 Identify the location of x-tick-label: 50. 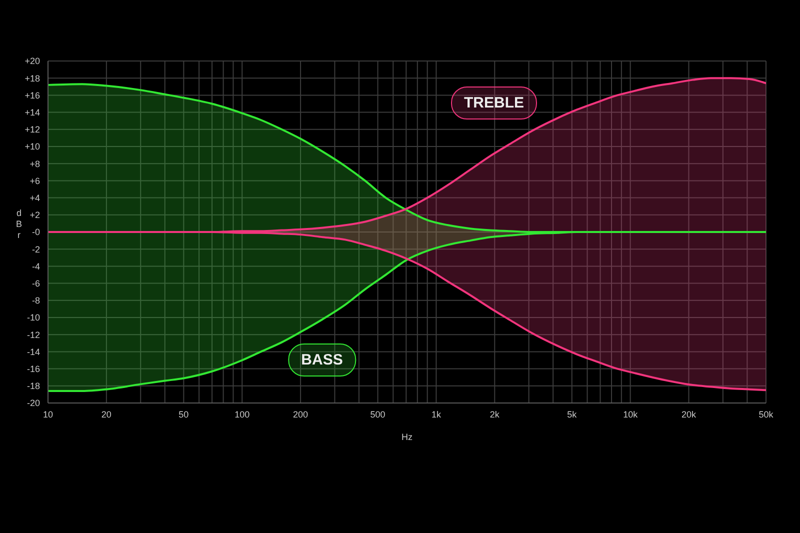
(183, 414).